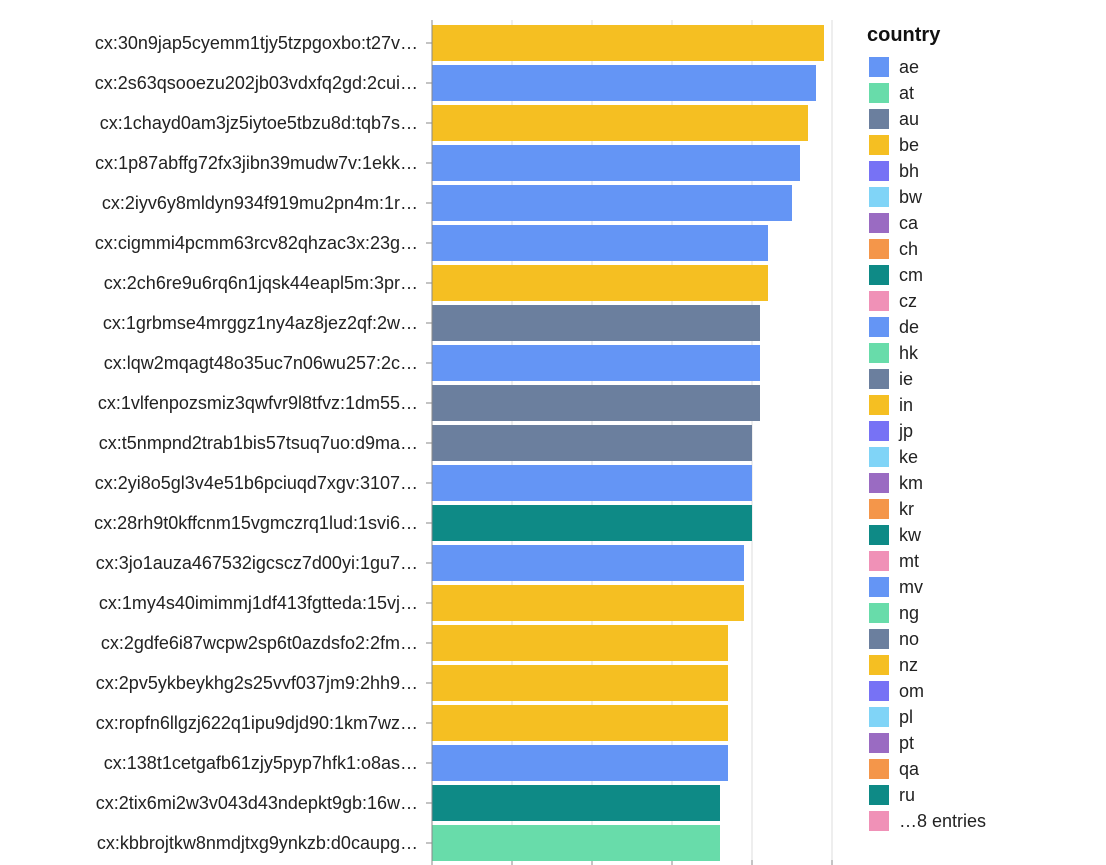 The image size is (1106, 865). Describe the element at coordinates (909, 145) in the screenshot. I see `legend-label: be` at that location.